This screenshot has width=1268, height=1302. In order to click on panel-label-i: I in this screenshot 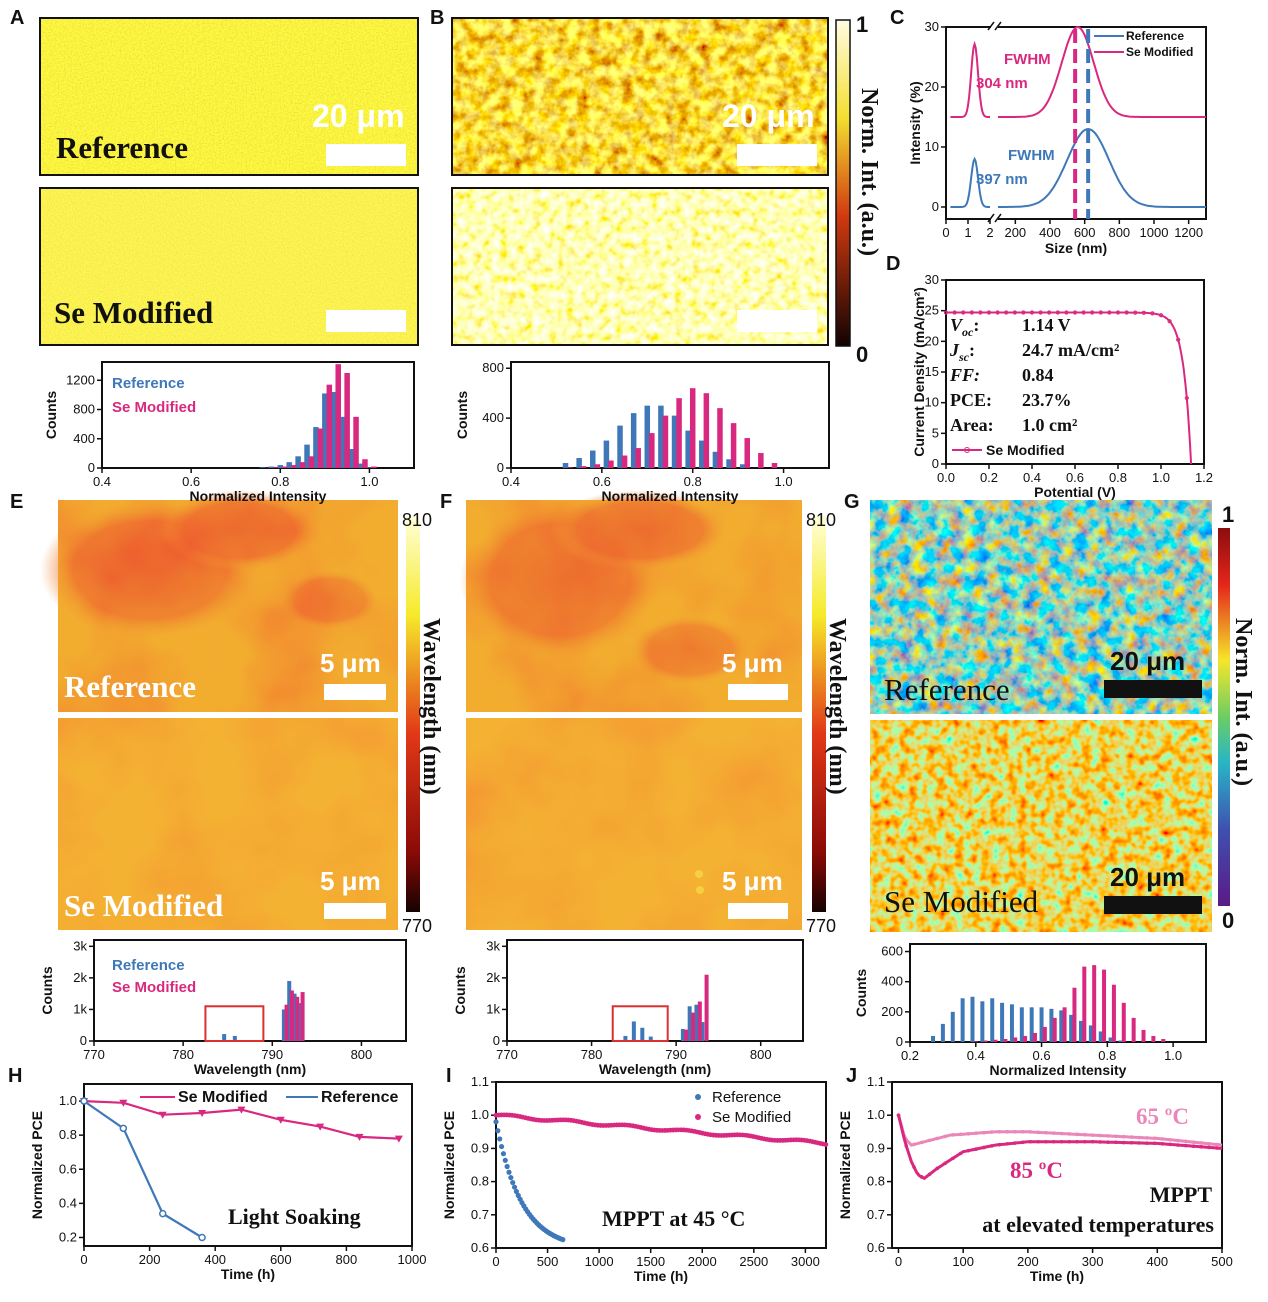, I will do `click(449, 1076)`.